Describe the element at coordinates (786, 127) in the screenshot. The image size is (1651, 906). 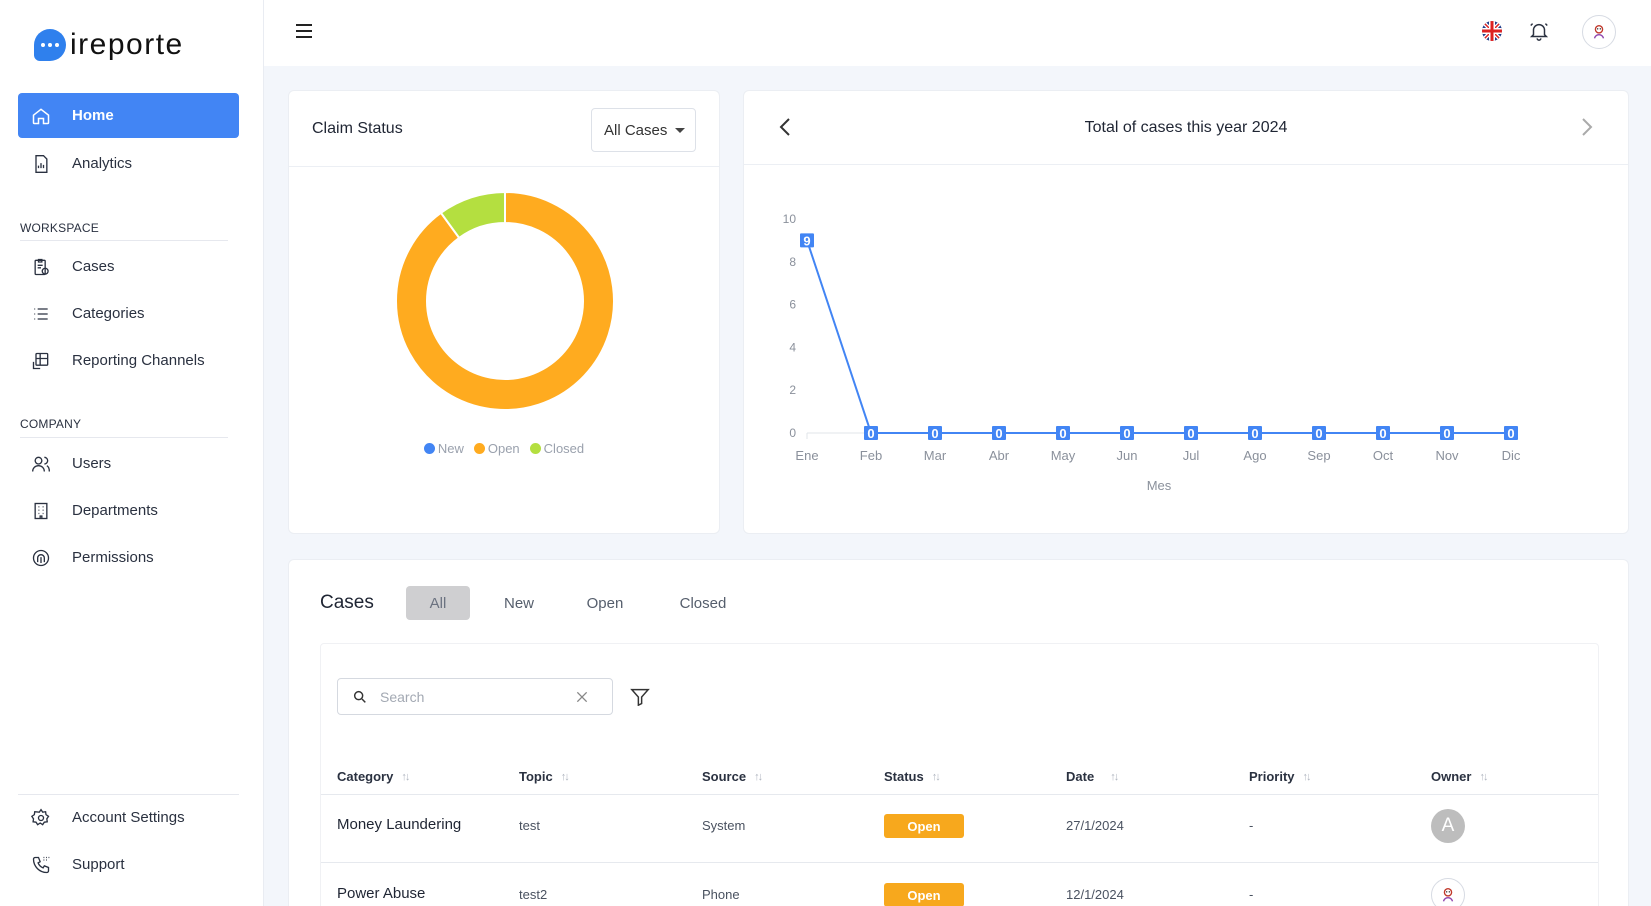
I see `chevron-left-icon` at that location.